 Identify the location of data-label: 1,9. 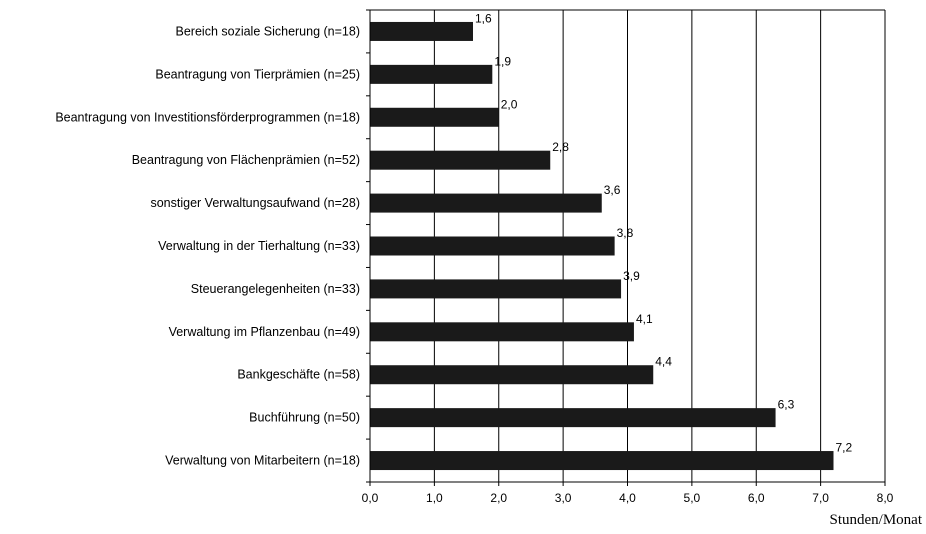
(502, 61).